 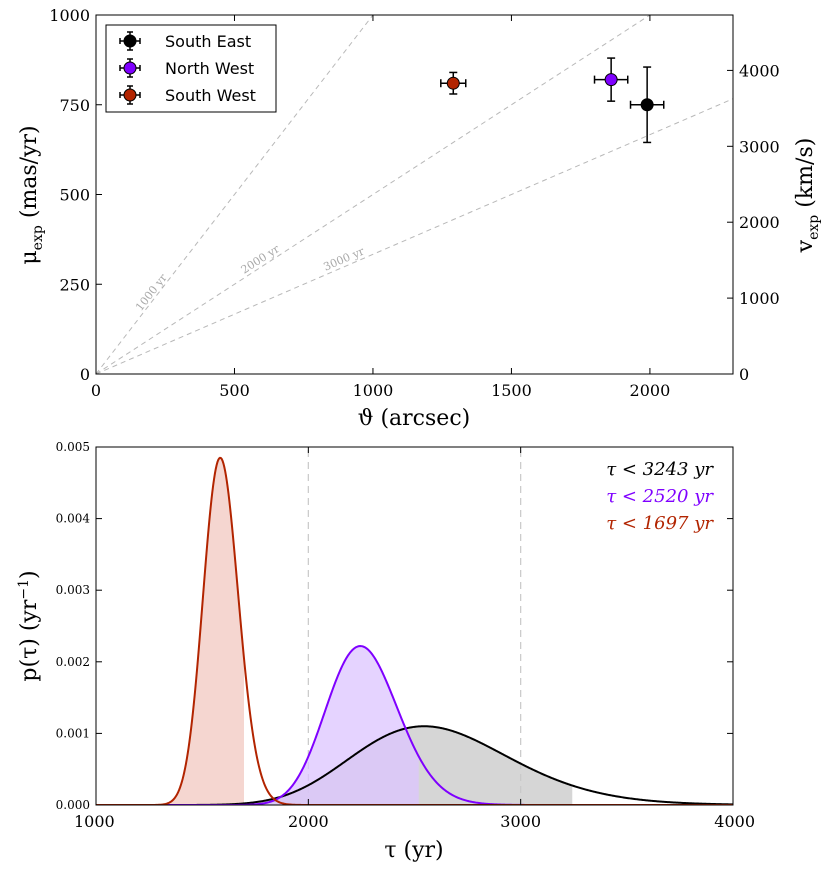 I want to click on top-x-tick-label: 500, so click(x=234, y=390).